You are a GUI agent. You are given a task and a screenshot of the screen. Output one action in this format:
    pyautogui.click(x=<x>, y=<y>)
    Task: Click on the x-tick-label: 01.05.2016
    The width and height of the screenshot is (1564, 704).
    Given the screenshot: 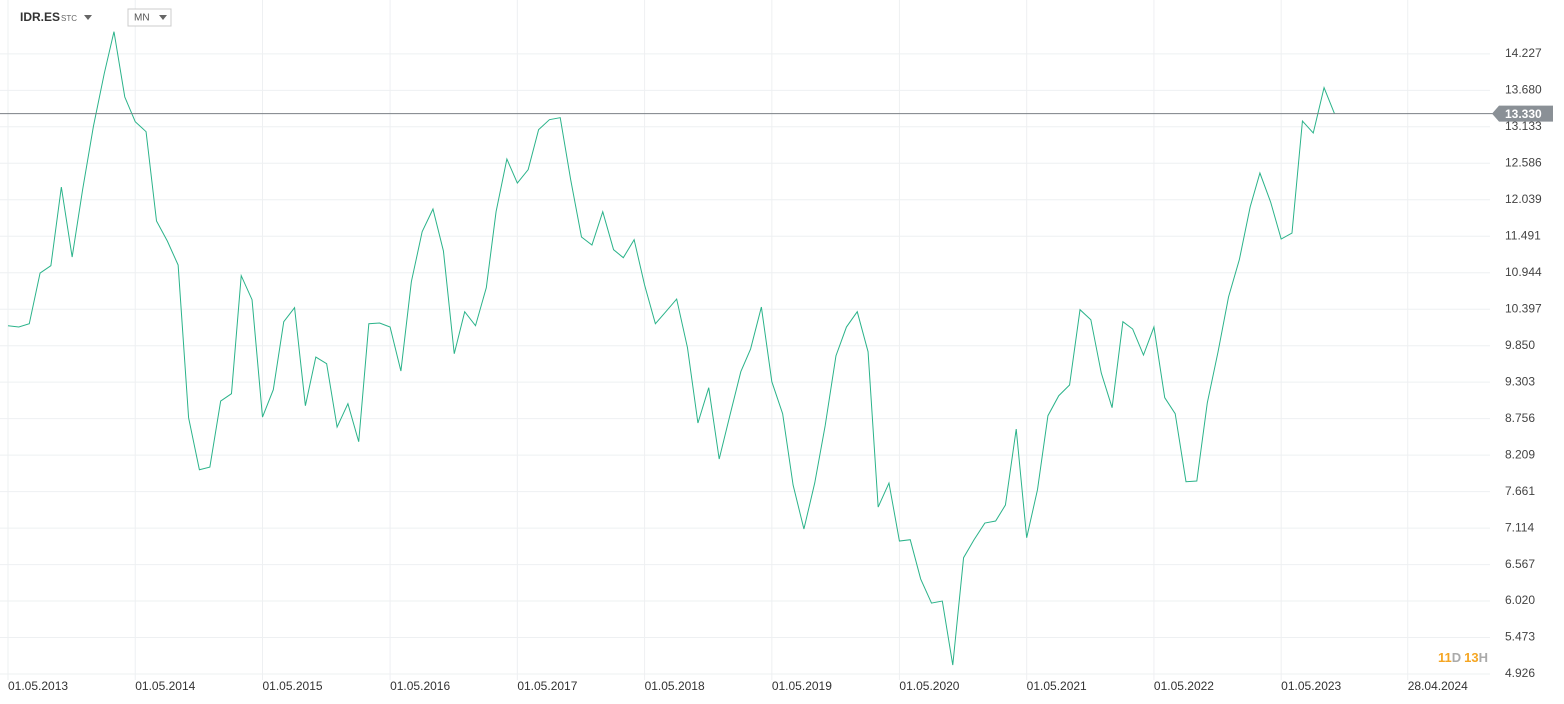 What is the action you would take?
    pyautogui.click(x=420, y=686)
    